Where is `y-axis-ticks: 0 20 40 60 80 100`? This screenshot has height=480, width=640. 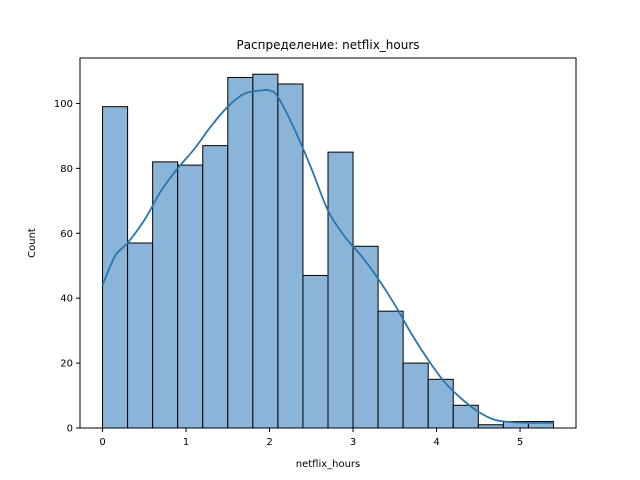 y-axis-ticks: 0 20 40 60 80 100 is located at coordinates (67, 267).